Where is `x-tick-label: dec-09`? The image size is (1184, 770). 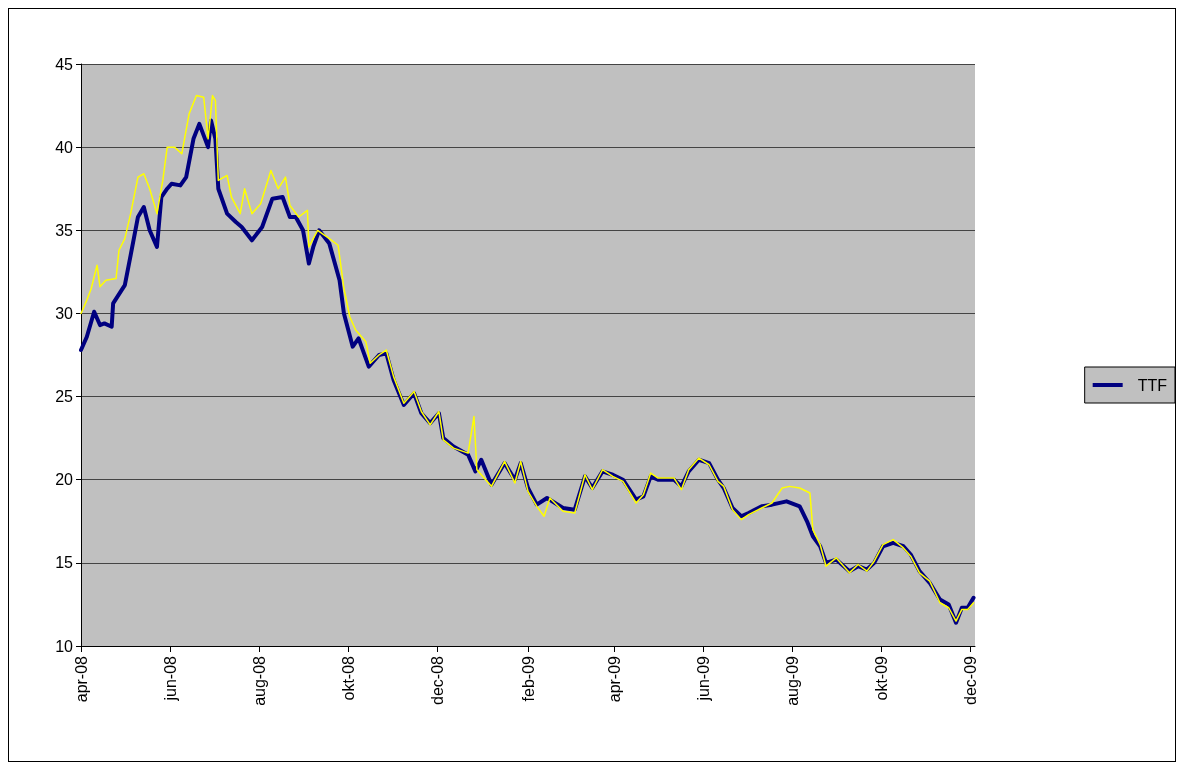
x-tick-label: dec-09 is located at coordinates (971, 680).